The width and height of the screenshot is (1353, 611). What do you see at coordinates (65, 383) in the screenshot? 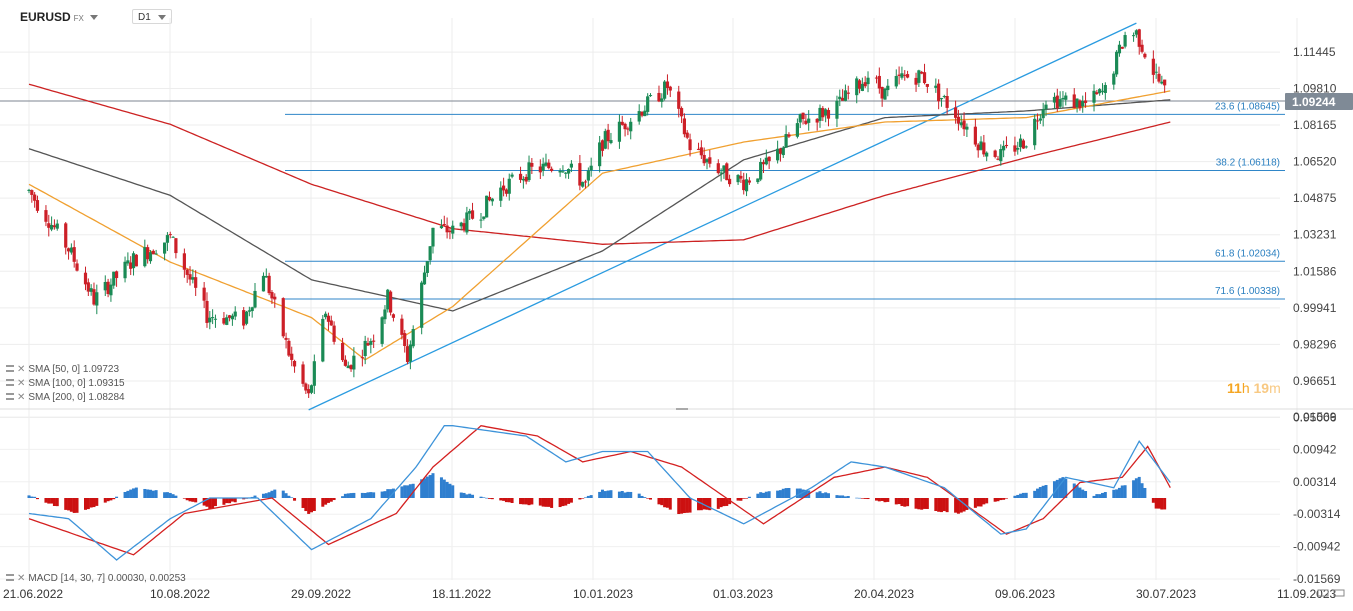
I see `sma100-legend: ✕ SMA [100, 0] 1.09315` at bounding box center [65, 383].